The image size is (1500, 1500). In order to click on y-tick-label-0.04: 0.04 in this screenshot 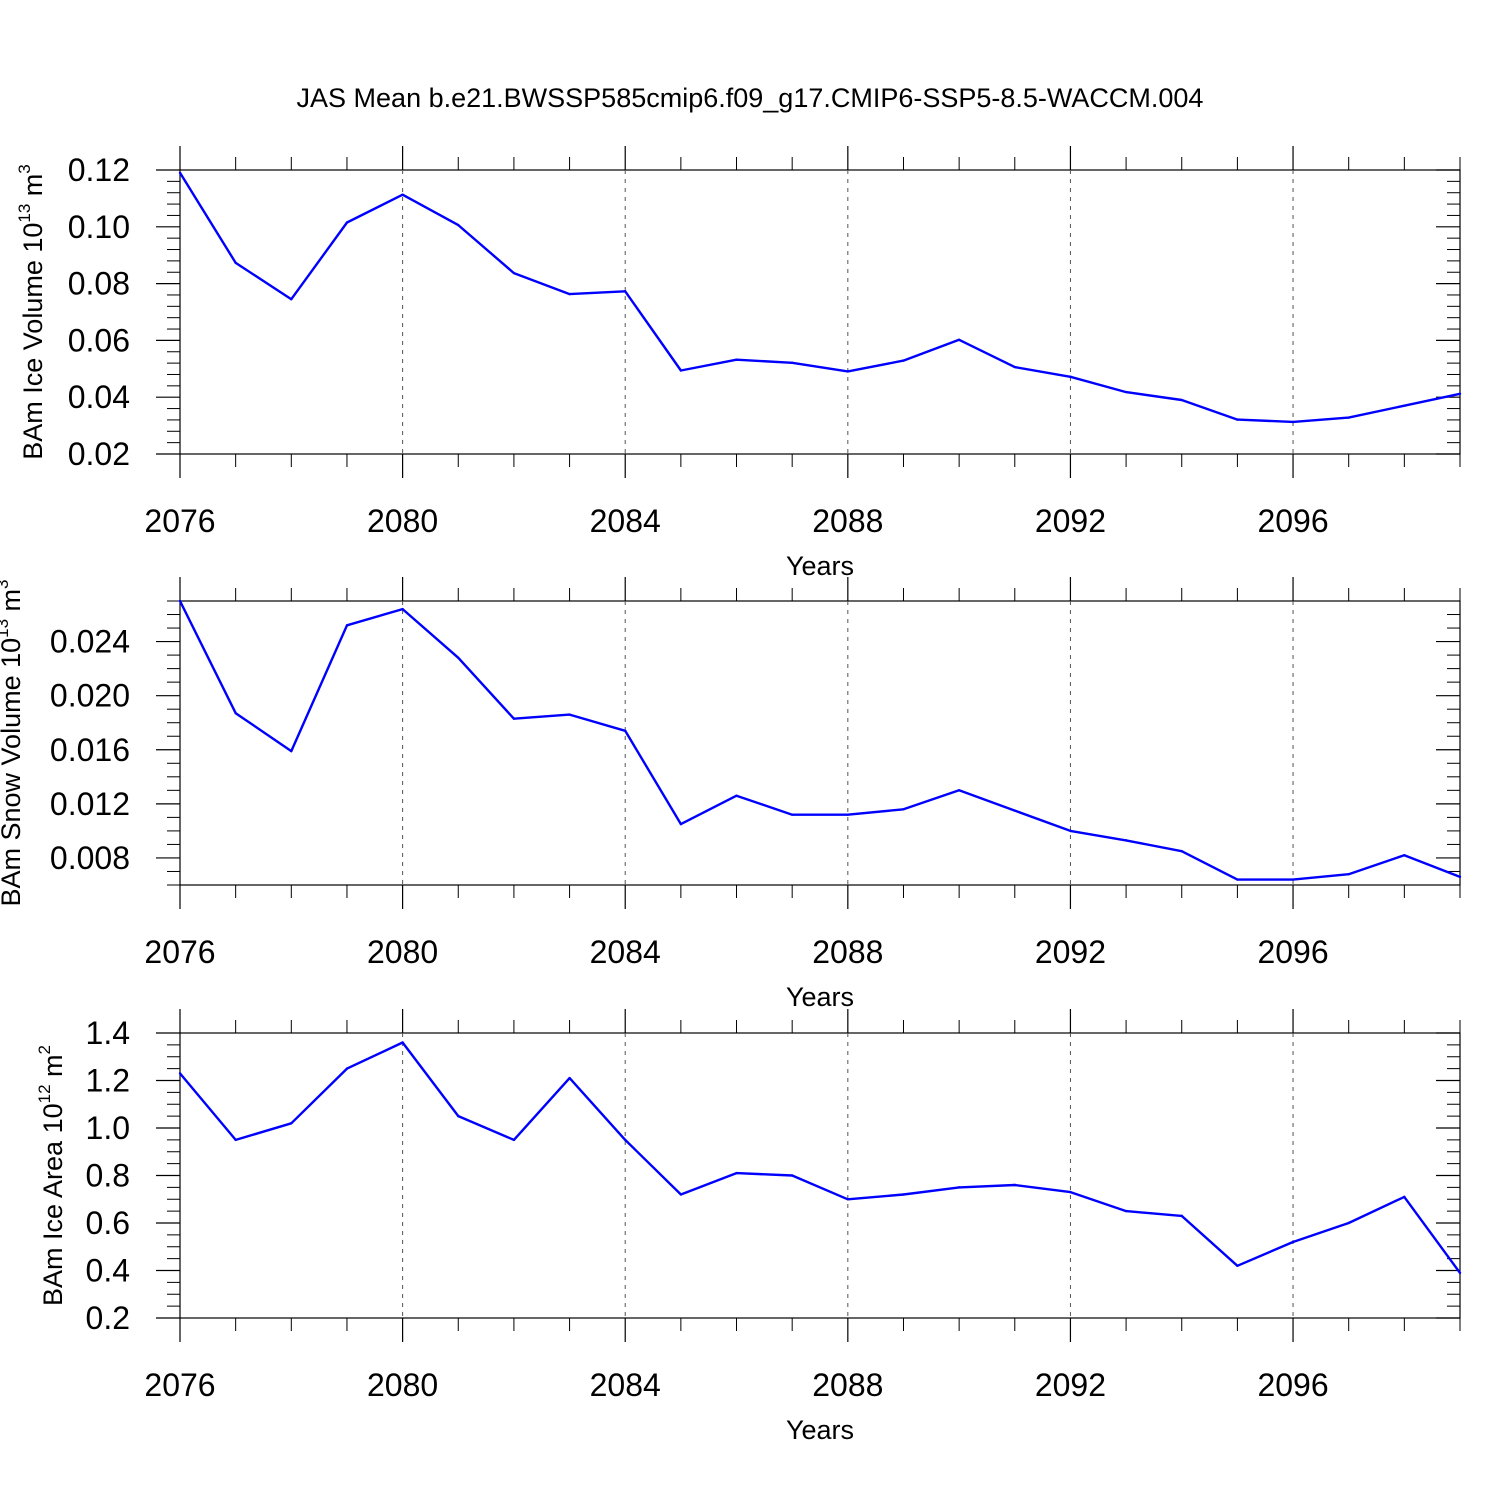, I will do `click(99, 397)`.